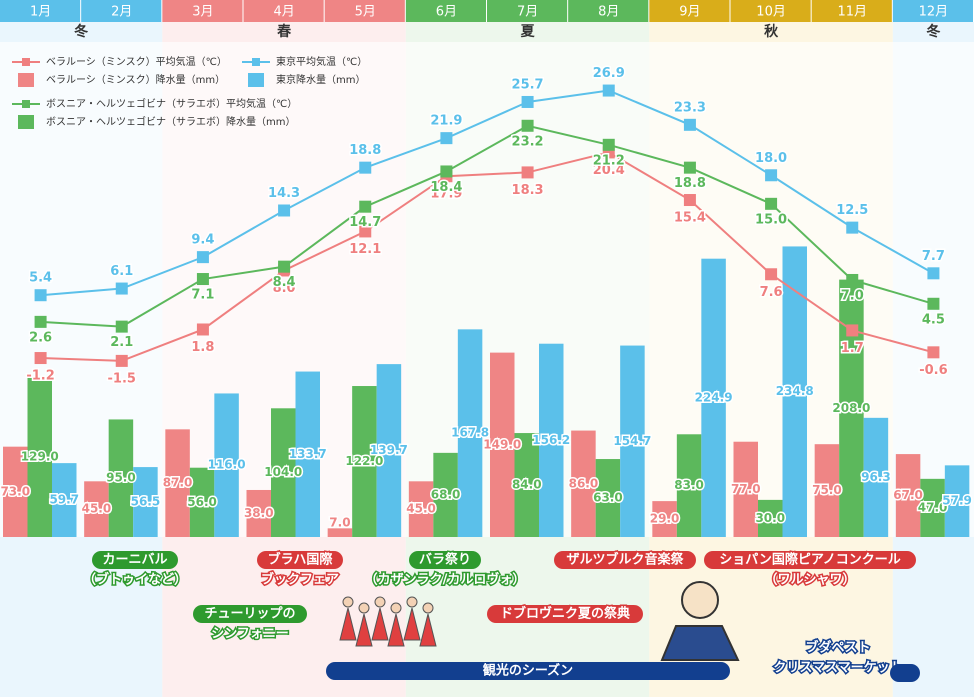 This screenshot has height=697, width=974. What do you see at coordinates (700, 643) in the screenshot?
I see `portrait-body` at bounding box center [700, 643].